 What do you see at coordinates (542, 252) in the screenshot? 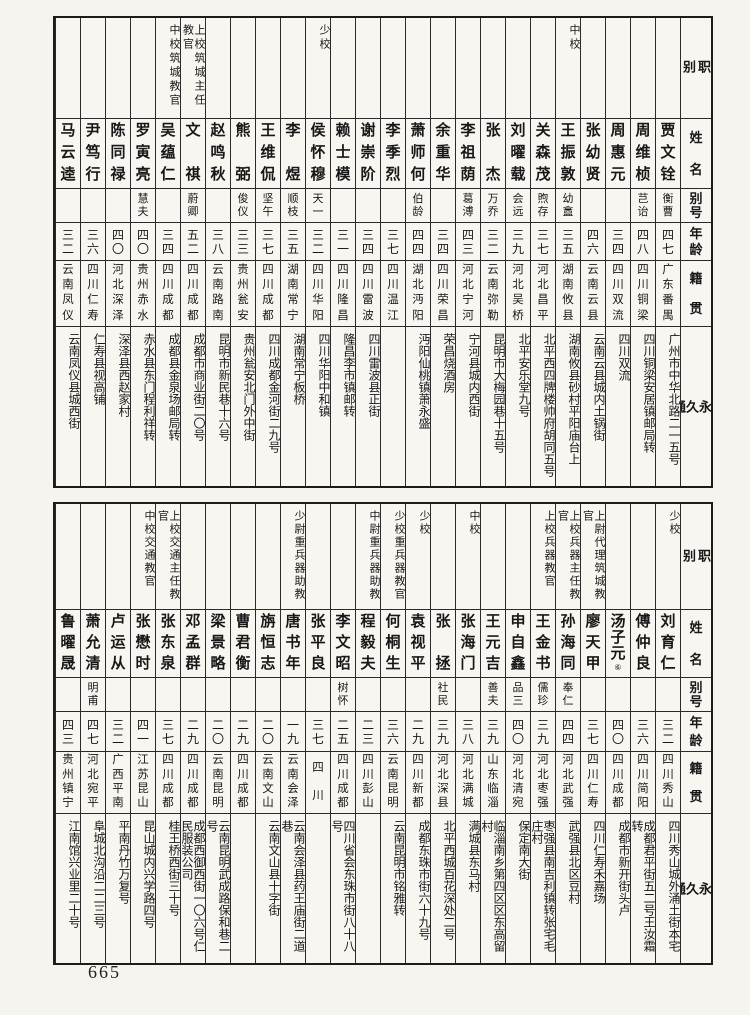
I see `person-column: 关森茂煦存三七河北昌平北平西四牌楼帅府胡同五号` at bounding box center [542, 252].